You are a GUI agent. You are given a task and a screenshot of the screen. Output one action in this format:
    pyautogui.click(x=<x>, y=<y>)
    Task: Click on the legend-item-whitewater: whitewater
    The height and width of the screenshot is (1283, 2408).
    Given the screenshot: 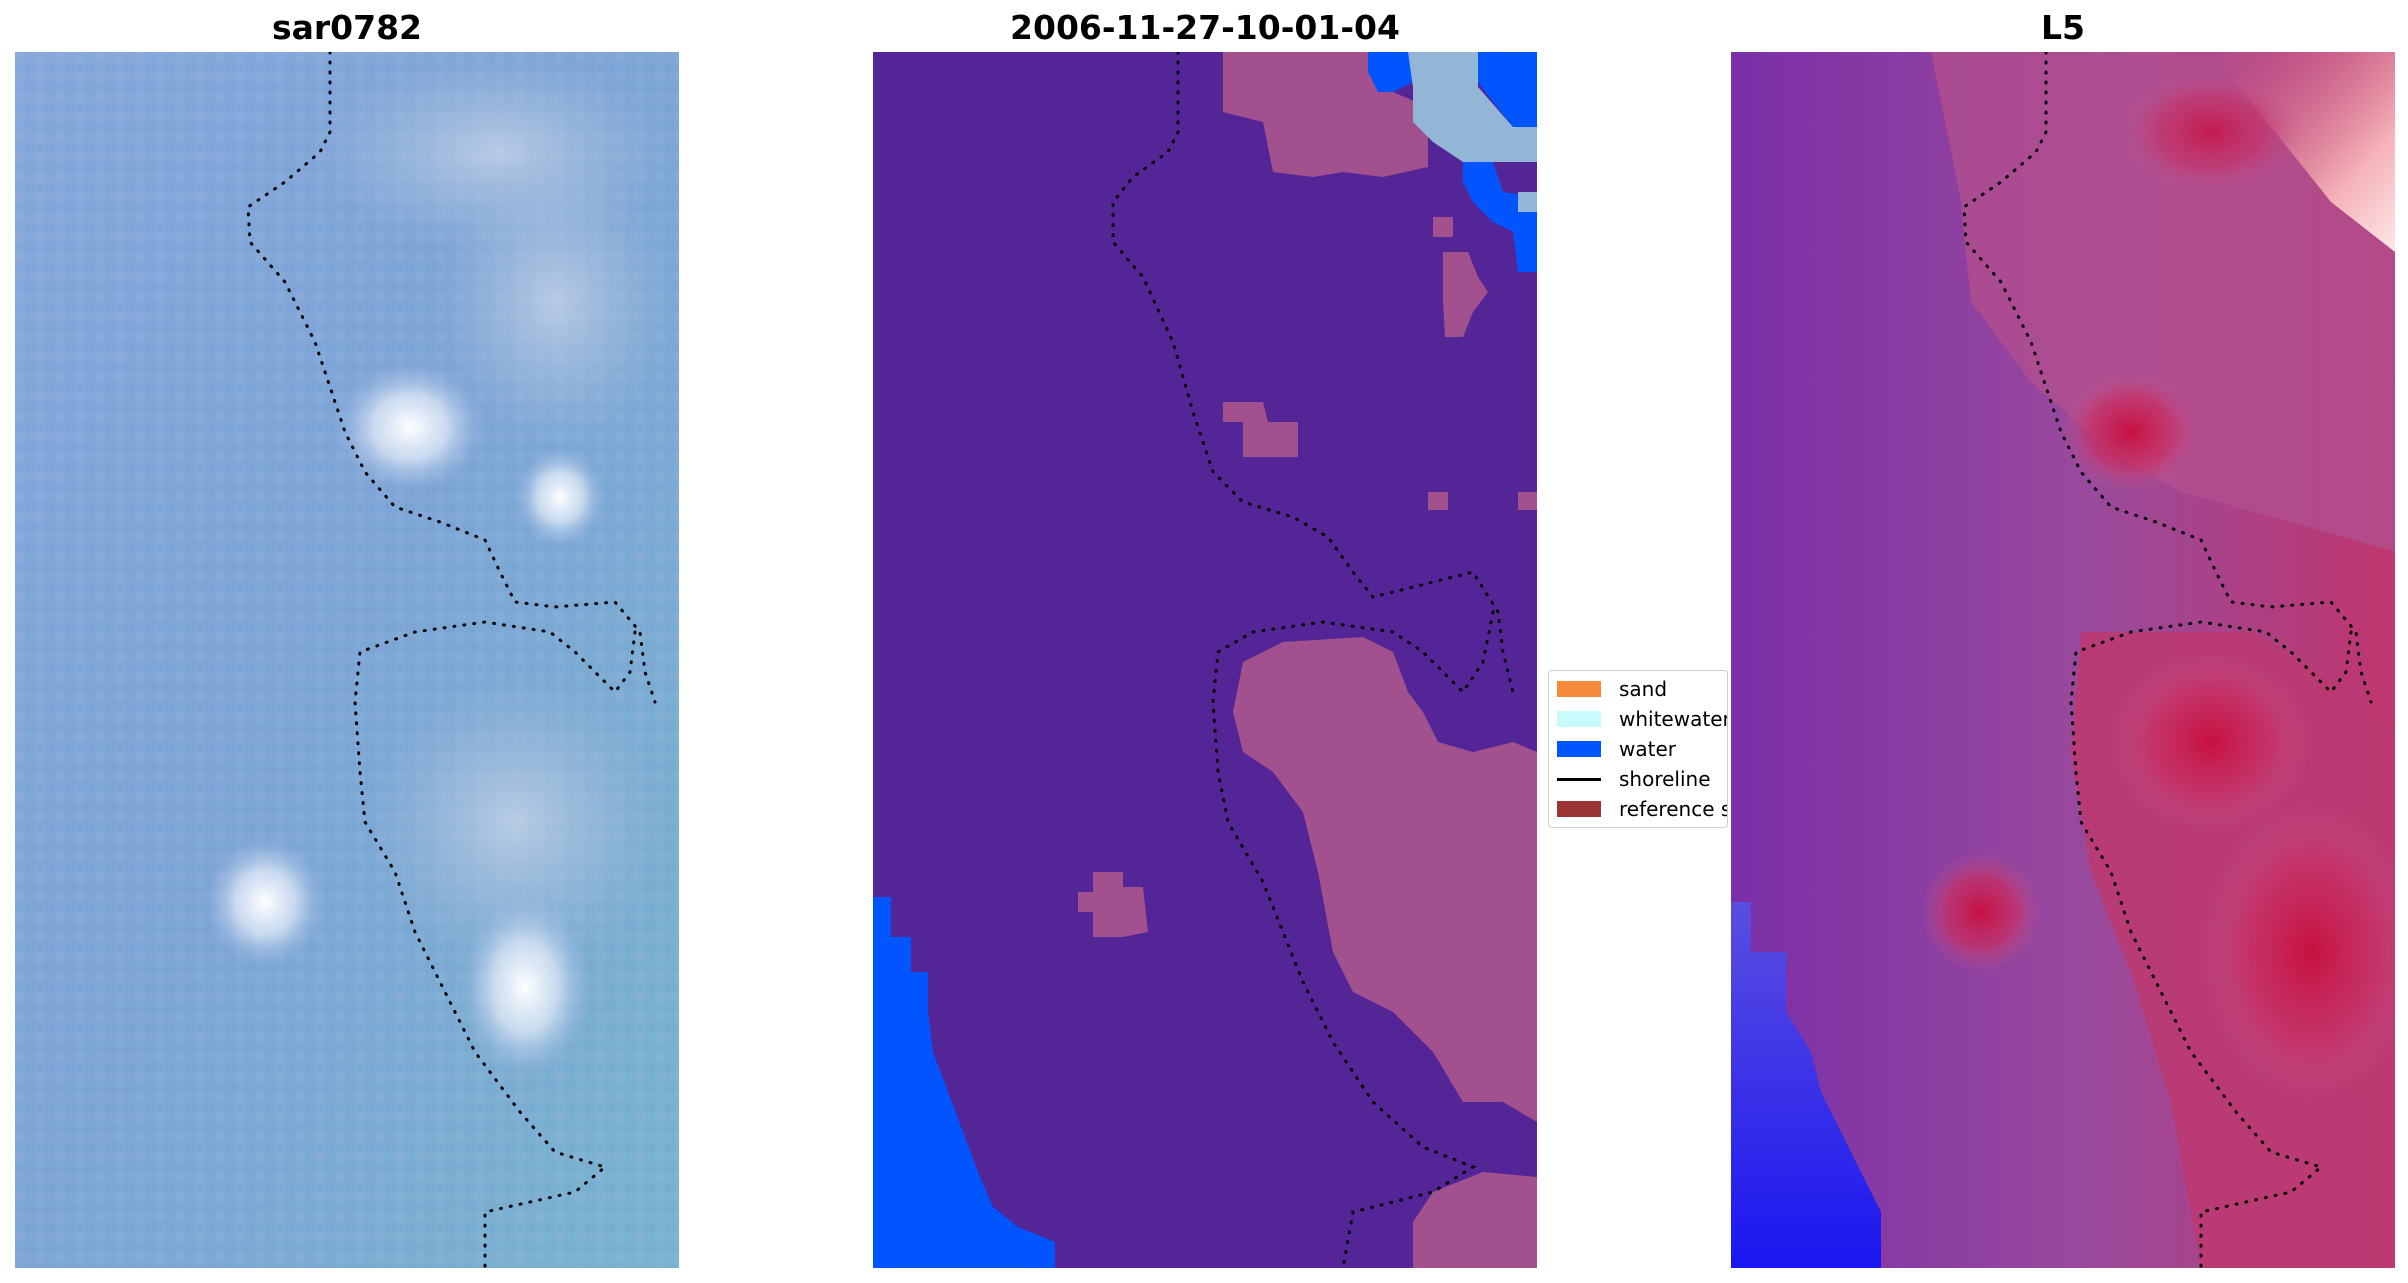 What is the action you would take?
    pyautogui.click(x=1642, y=719)
    